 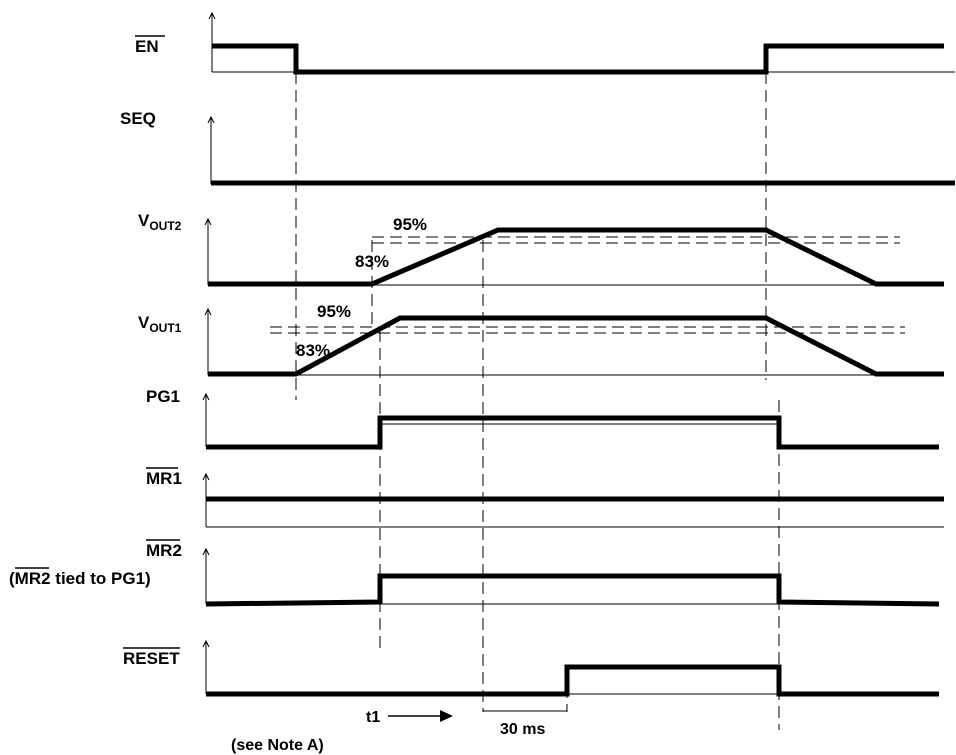 What do you see at coordinates (163, 396) in the screenshot?
I see `label-pg1: PG1` at bounding box center [163, 396].